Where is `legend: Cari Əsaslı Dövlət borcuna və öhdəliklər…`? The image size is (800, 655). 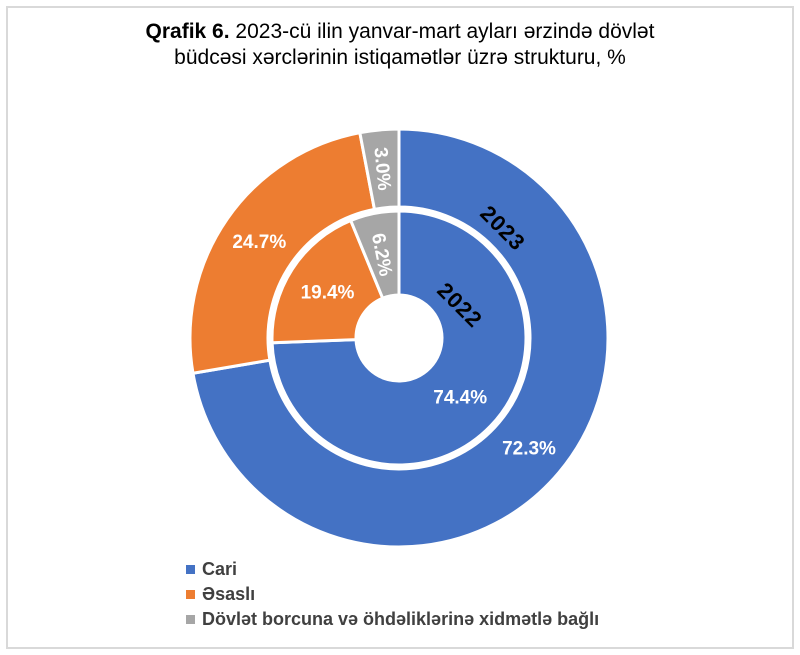 legend: Cari Əsaslı Dövlət borcuna və öhdəliklər… is located at coordinates (392, 594).